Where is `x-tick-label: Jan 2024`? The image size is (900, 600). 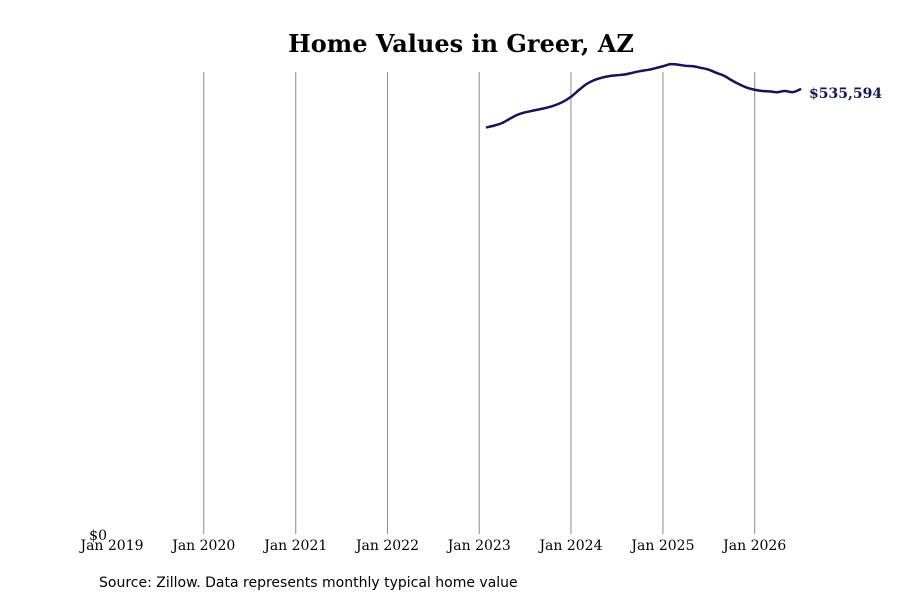 x-tick-label: Jan 2024 is located at coordinates (569, 546).